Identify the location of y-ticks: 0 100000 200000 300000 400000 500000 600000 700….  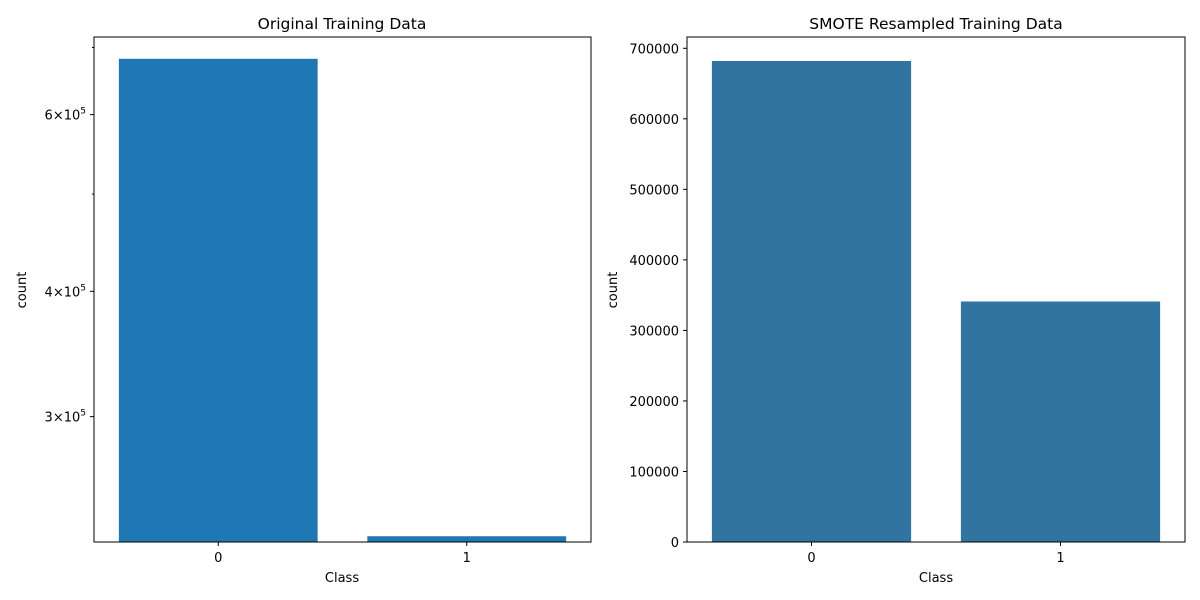
(658, 296).